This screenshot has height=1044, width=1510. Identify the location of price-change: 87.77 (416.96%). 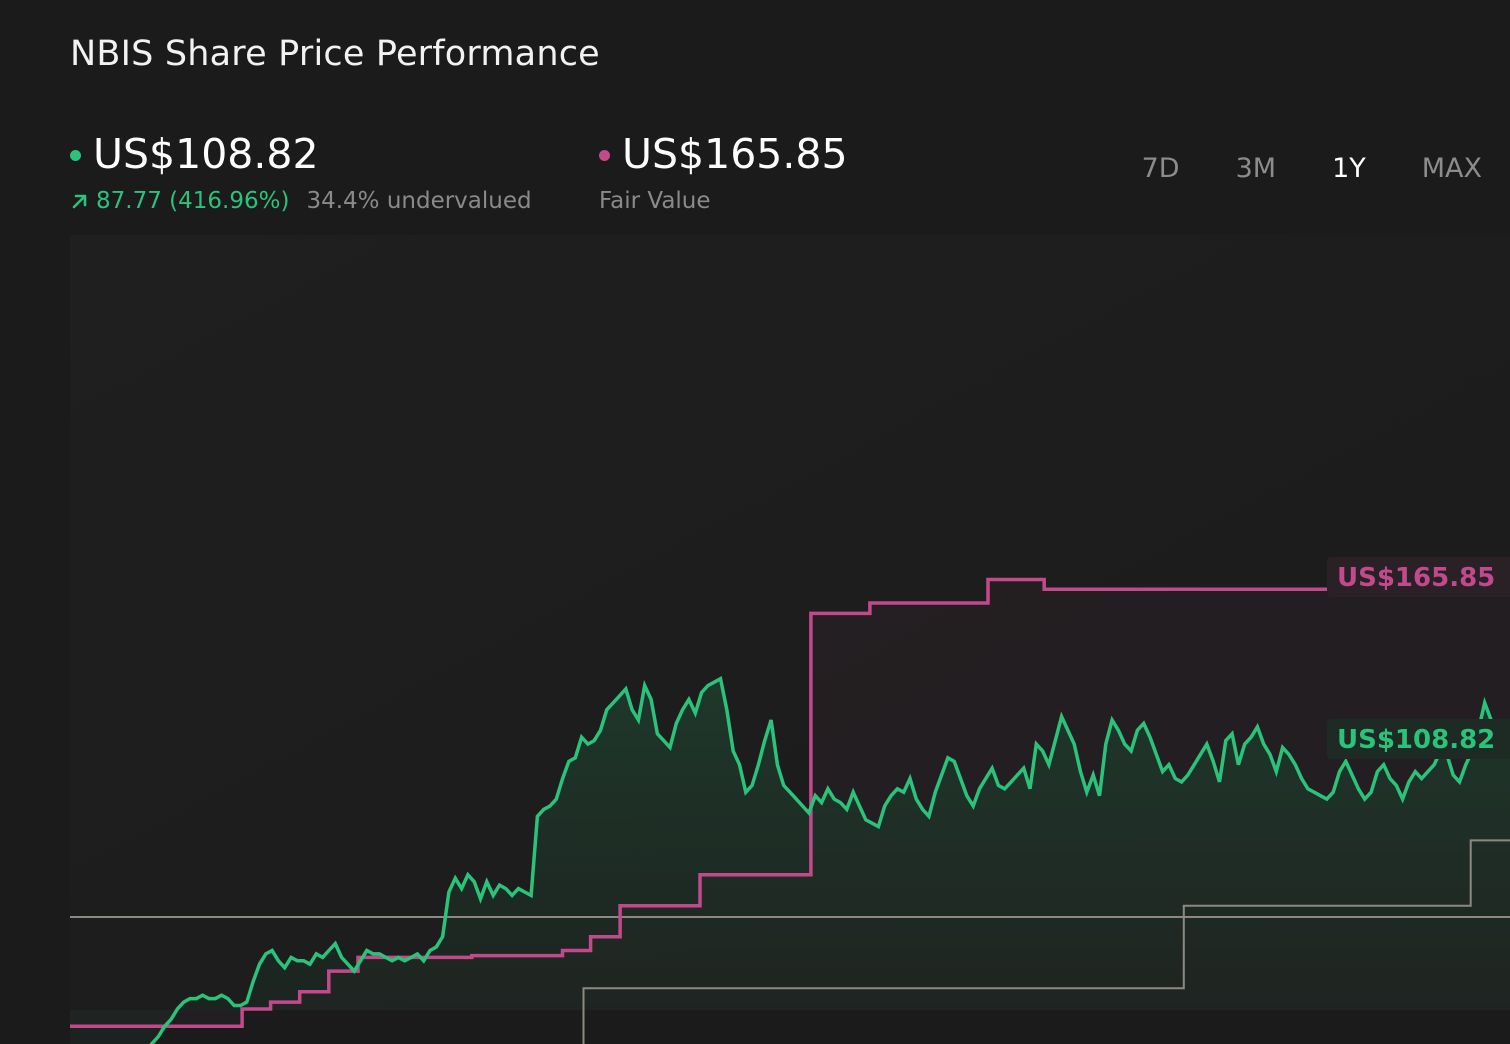
(179, 201).